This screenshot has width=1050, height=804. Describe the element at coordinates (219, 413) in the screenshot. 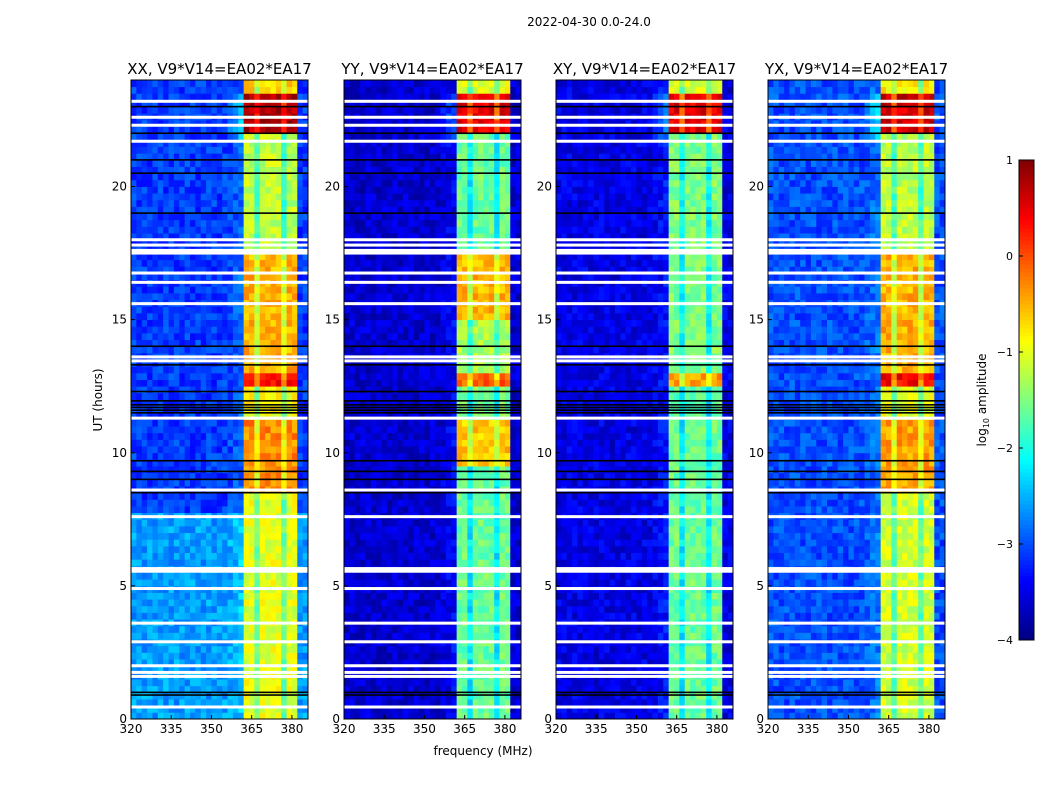

I see `flag-line` at that location.